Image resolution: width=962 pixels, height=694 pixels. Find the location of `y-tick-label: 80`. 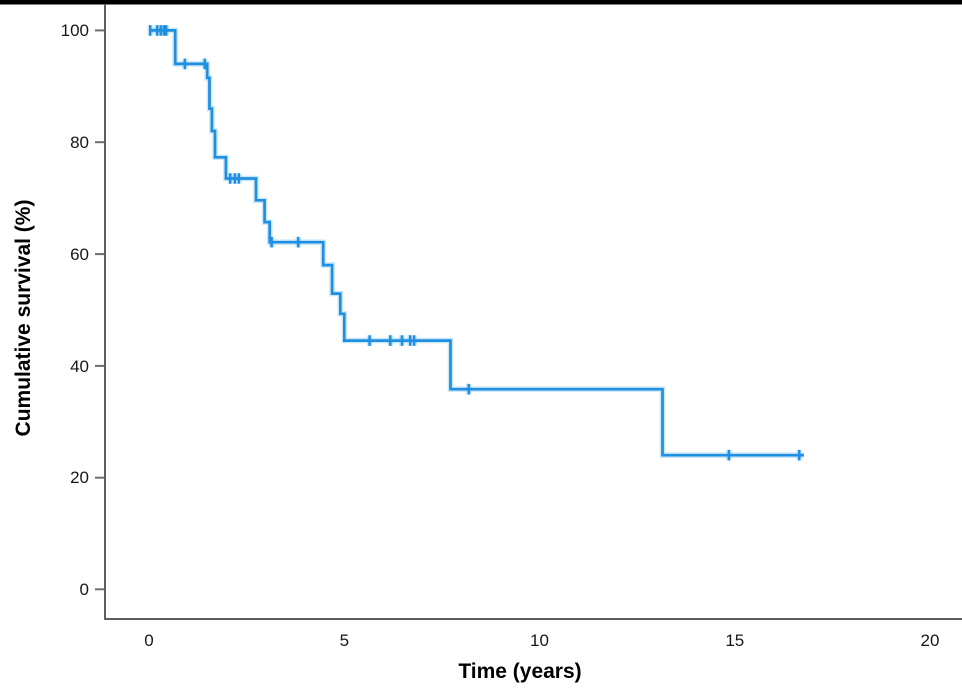

y-tick-label: 80 is located at coordinates (79, 142).